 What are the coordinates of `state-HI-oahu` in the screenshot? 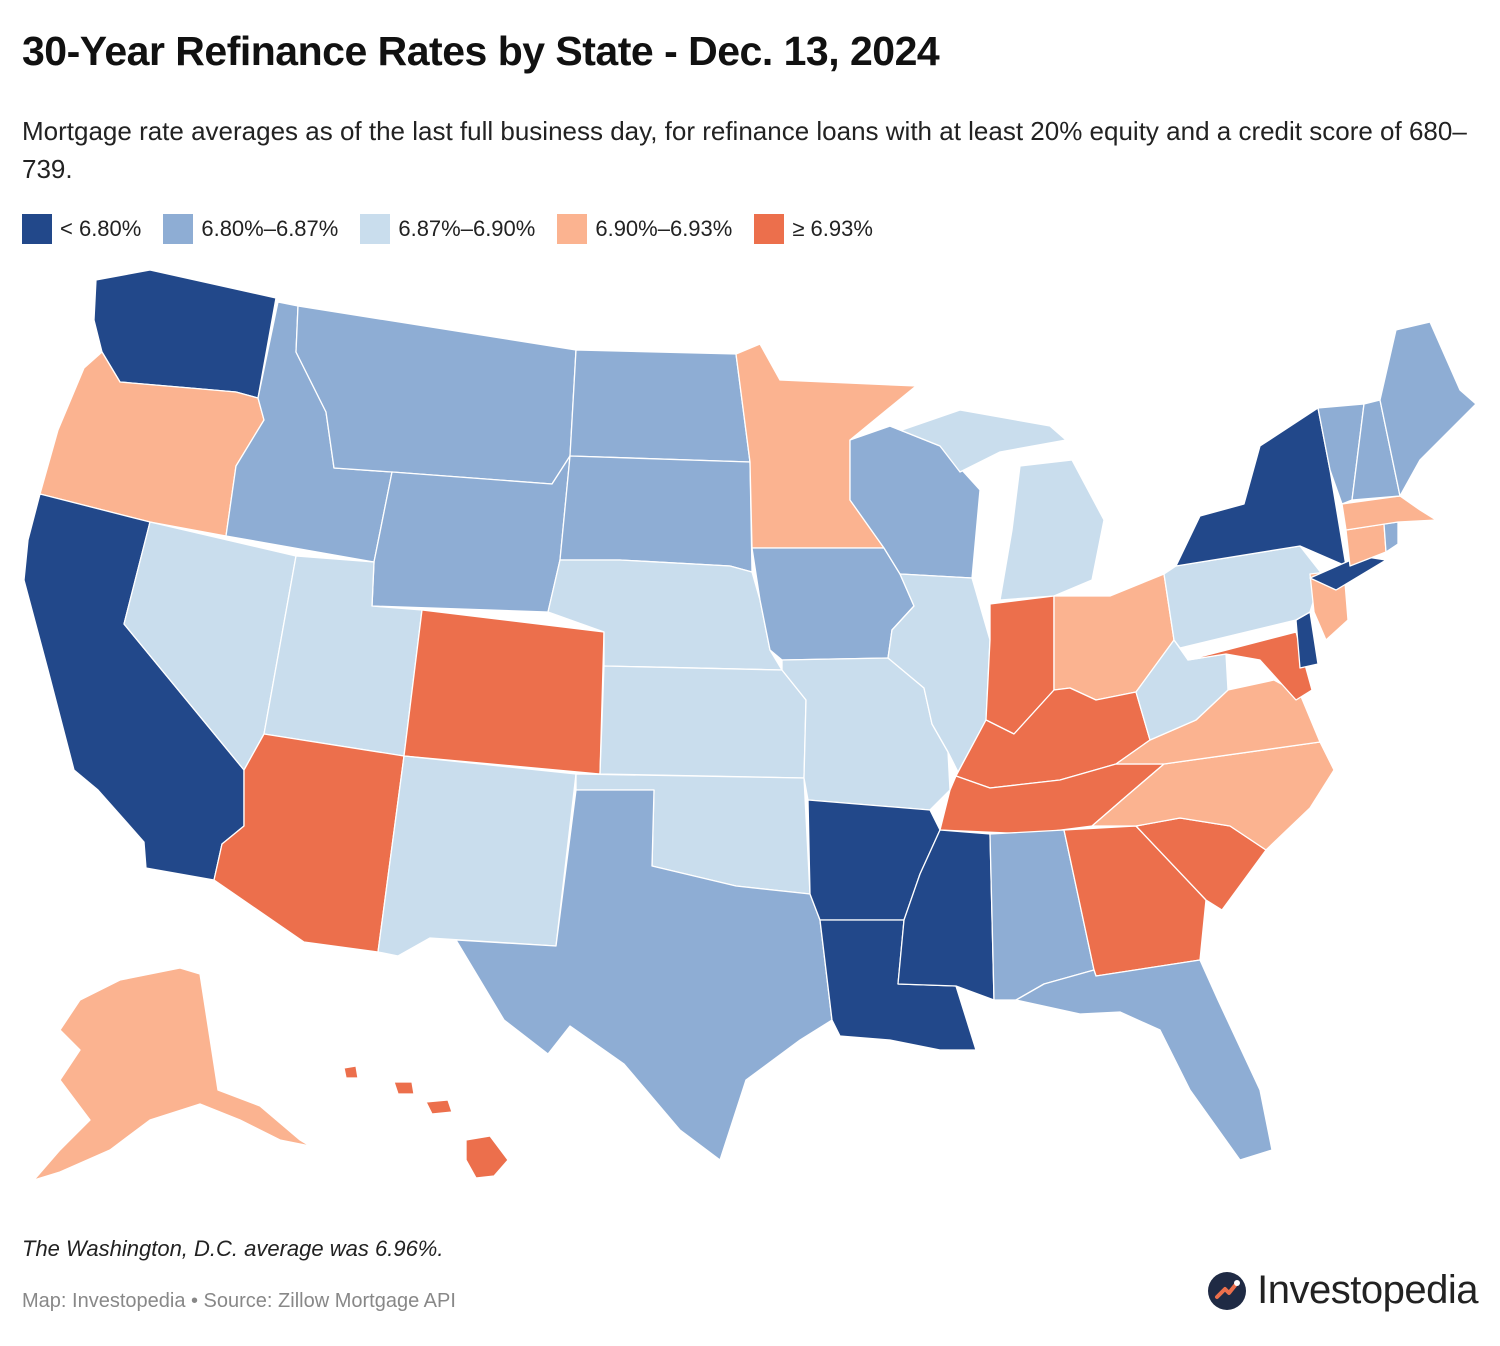 It's located at (404, 1088).